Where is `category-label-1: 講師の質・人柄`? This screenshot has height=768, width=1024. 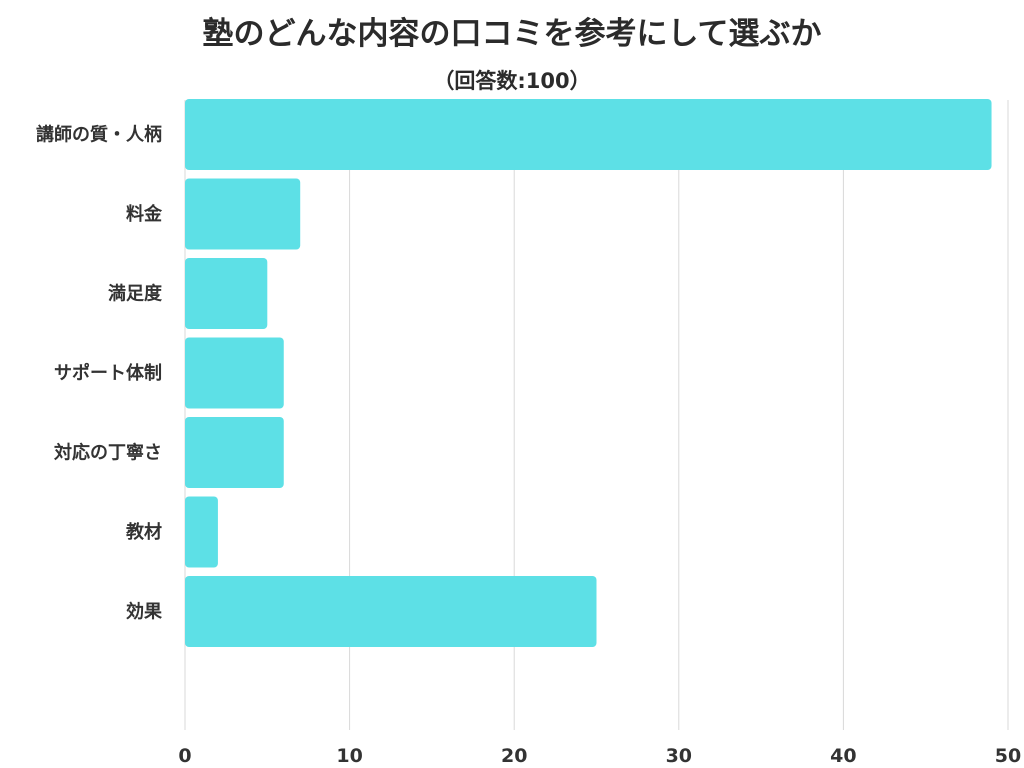
category-label-1: 講師の質・人柄 is located at coordinates (99, 135).